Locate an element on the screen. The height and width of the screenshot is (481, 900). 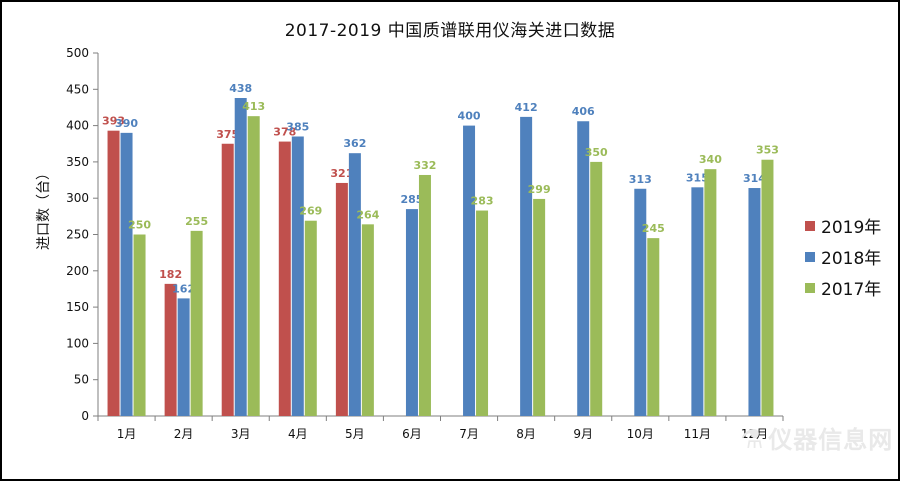
x-tick-label: 4月 is located at coordinates (298, 434).